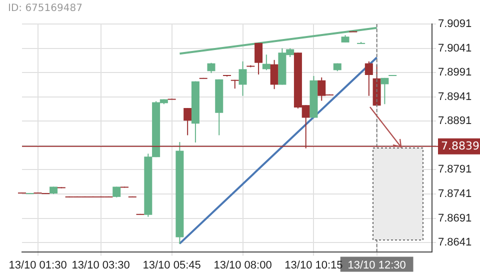  I want to click on x-tick-label: 13/10 08:00, so click(243, 265).